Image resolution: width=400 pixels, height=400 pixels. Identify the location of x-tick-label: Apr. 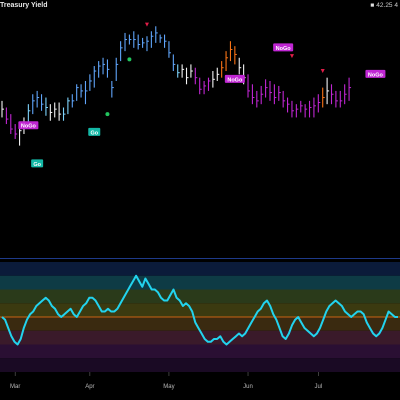
(89, 387).